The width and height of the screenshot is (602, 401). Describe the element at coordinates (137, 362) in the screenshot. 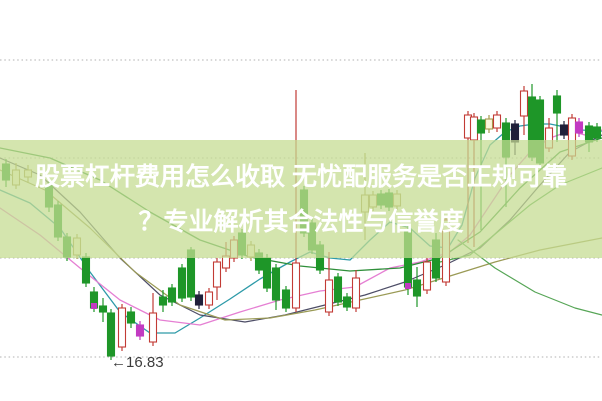

I see `price-low-annotation: ←16.83` at that location.